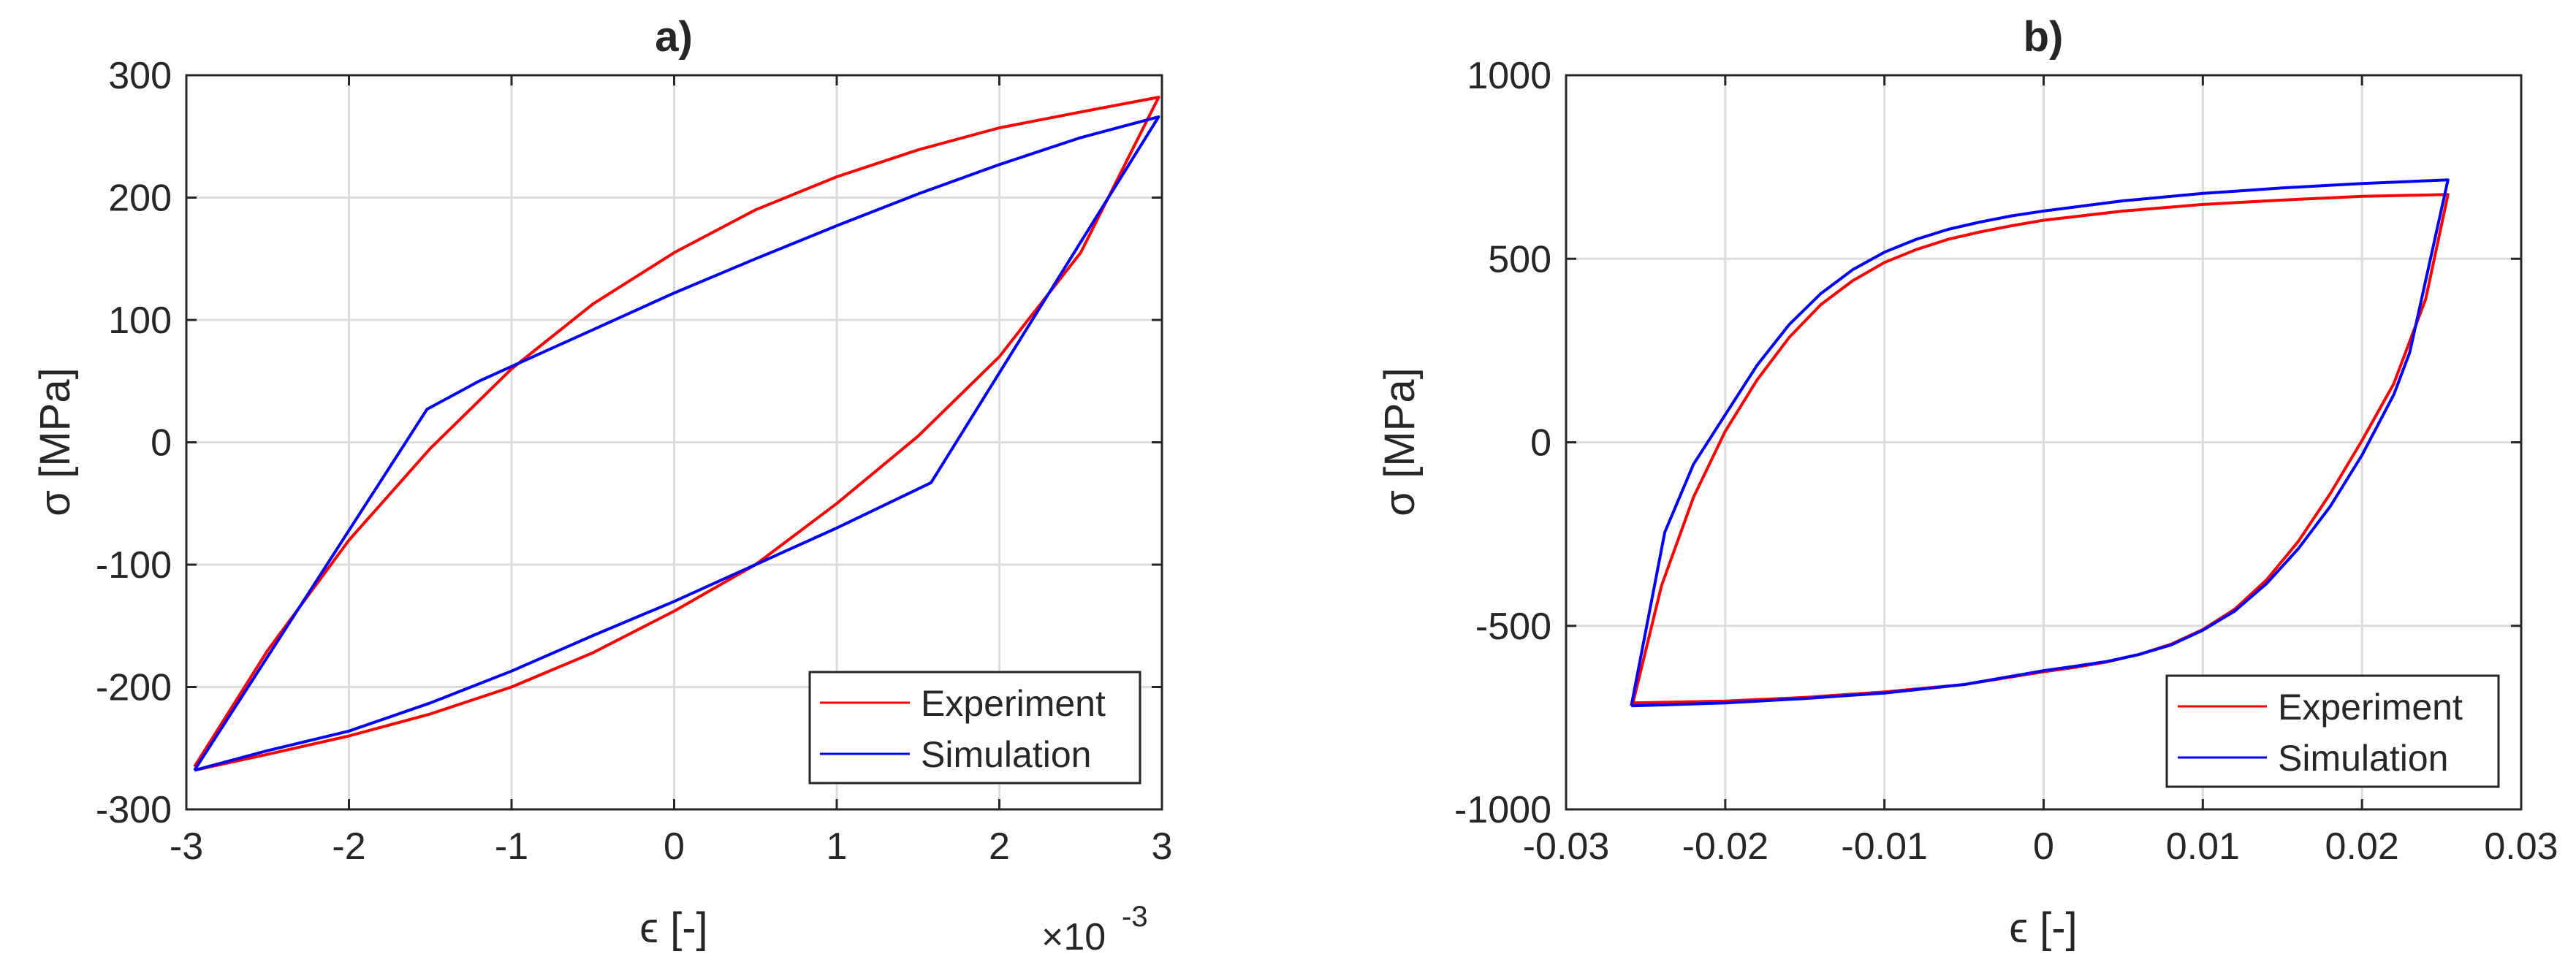 This screenshot has height=973, width=2576. I want to click on chart-a-y-axis-label: σ [MPa], so click(55, 441).